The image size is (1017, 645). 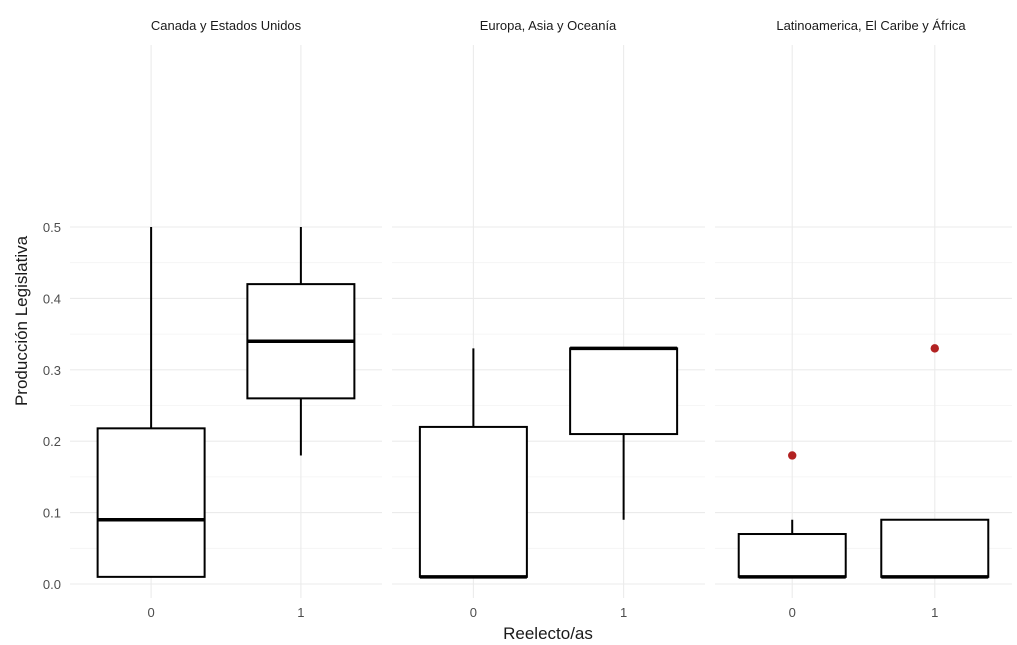 I want to click on facet-title-3: Latinoamerica, El Caribe y África, so click(x=871, y=25).